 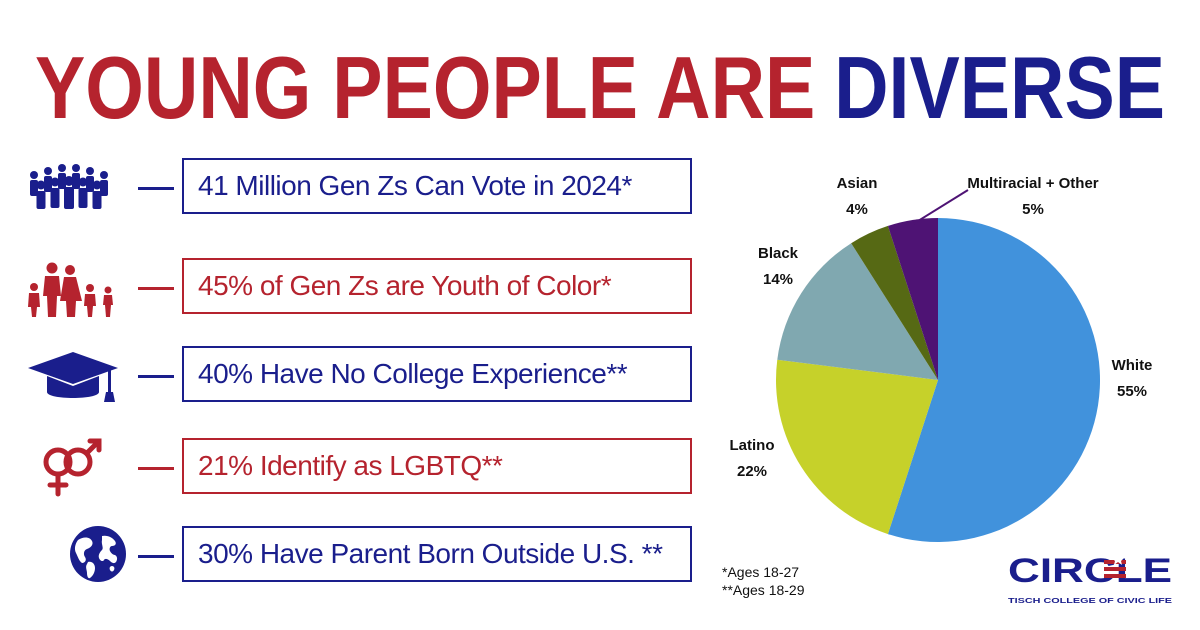 I want to click on stat-row-voters: 41 Million Gen Zs Can Vote in 2024*, so click(x=360, y=188).